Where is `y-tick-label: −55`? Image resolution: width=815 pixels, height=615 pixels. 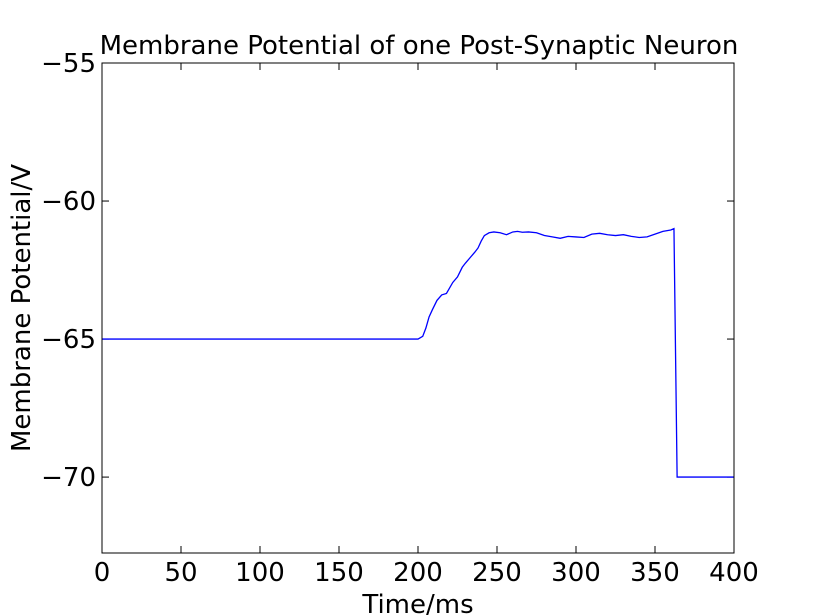 y-tick-label: −55 is located at coordinates (68, 64).